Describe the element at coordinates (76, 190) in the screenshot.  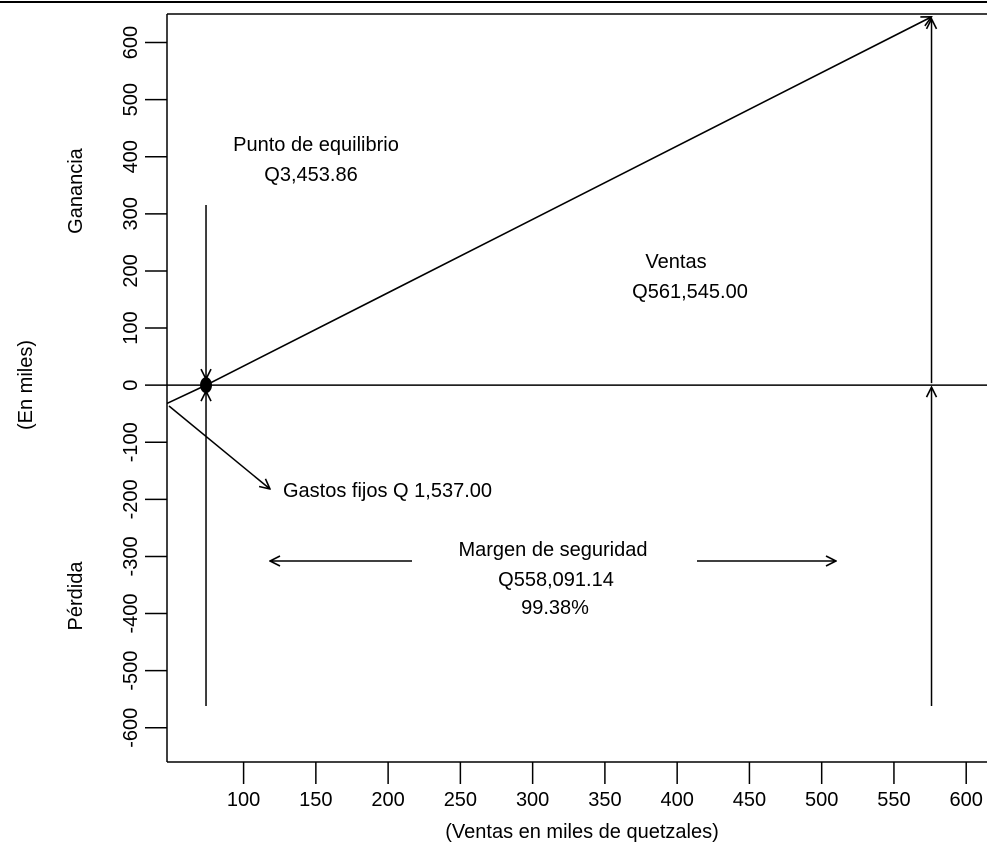
I see `y-axis-profit-label: Ganancia` at that location.